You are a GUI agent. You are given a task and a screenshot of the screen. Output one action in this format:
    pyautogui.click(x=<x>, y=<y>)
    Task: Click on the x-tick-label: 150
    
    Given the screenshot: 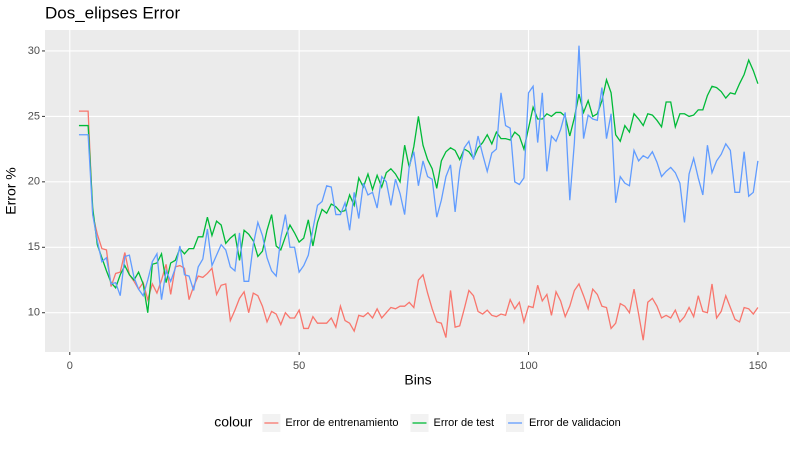 What is the action you would take?
    pyautogui.click(x=758, y=366)
    